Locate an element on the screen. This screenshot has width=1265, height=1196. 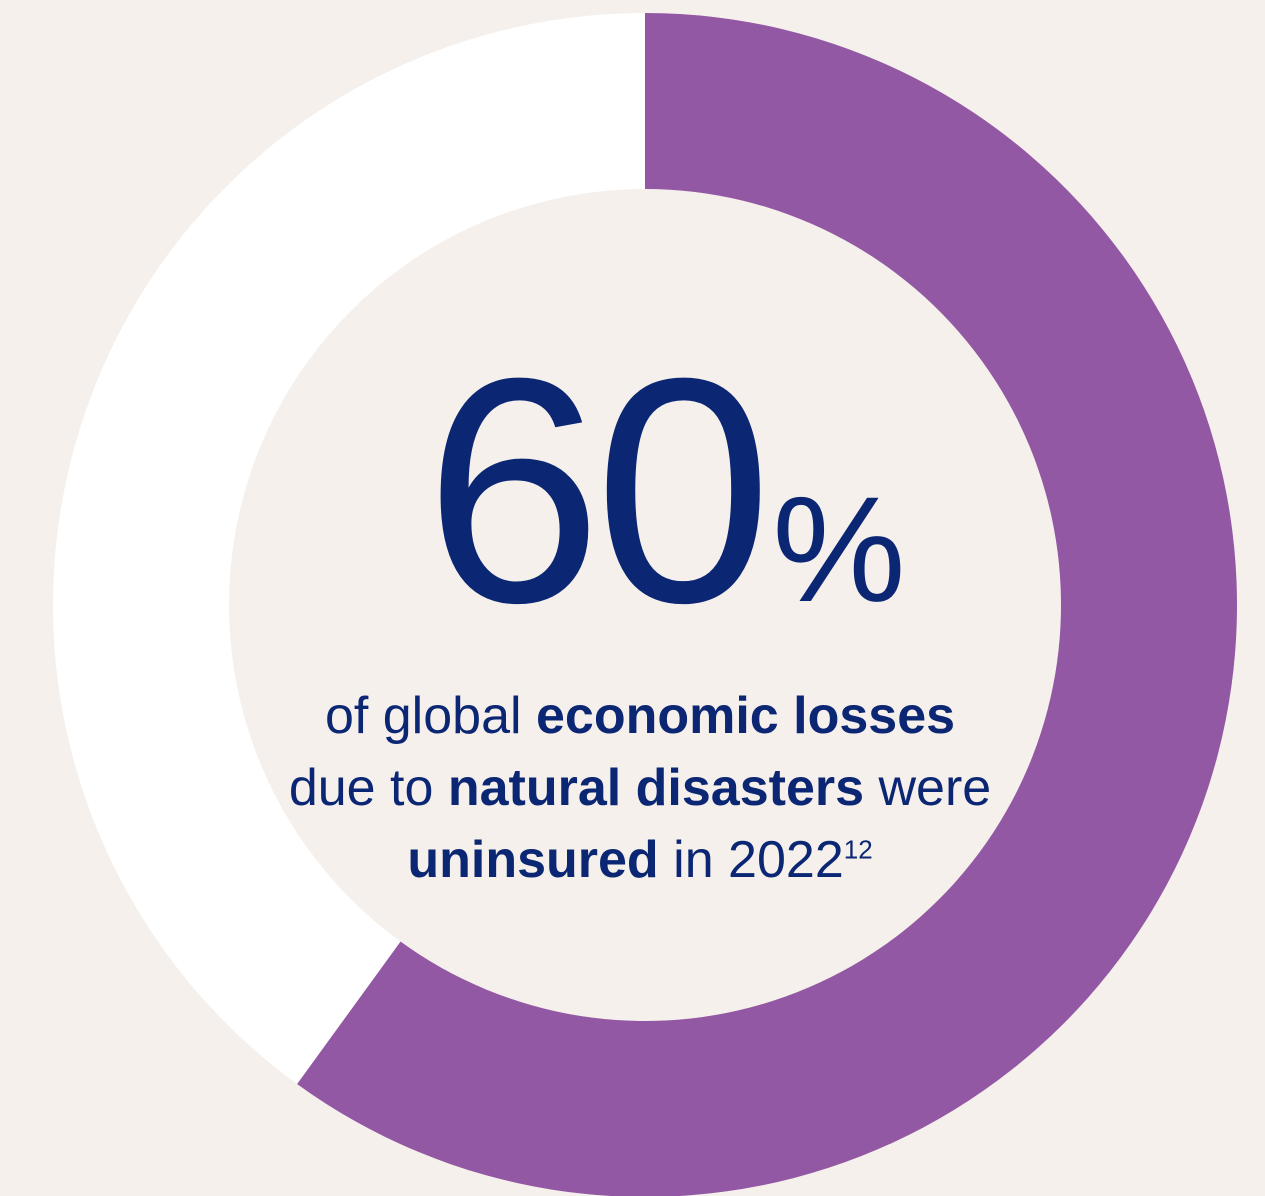
big-number: 60 % is located at coordinates (664, 490).